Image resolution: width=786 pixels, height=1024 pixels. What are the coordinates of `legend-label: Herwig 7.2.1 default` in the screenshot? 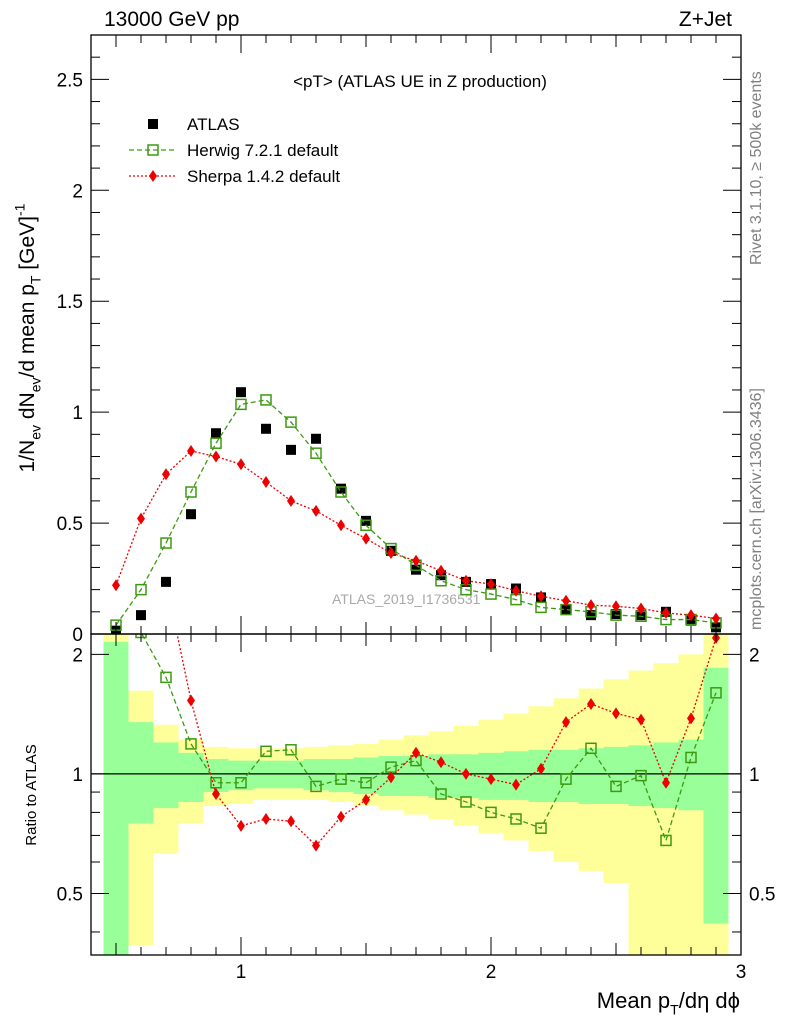 It's located at (262, 150).